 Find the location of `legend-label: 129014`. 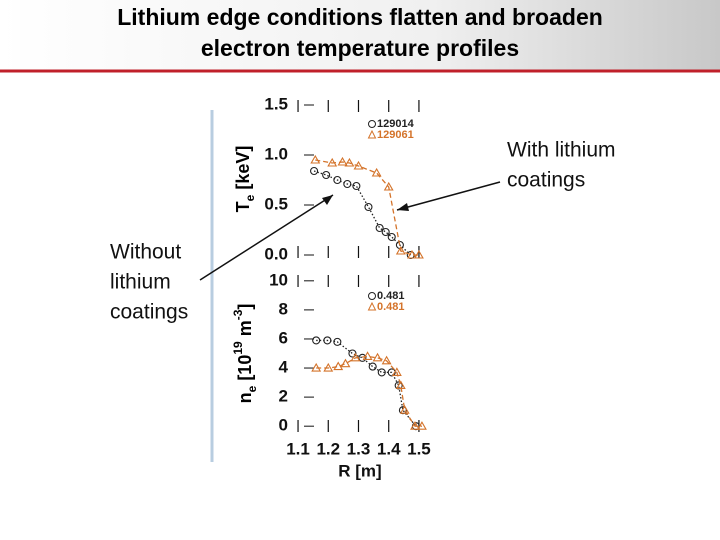

legend-label: 129014 is located at coordinates (396, 124).